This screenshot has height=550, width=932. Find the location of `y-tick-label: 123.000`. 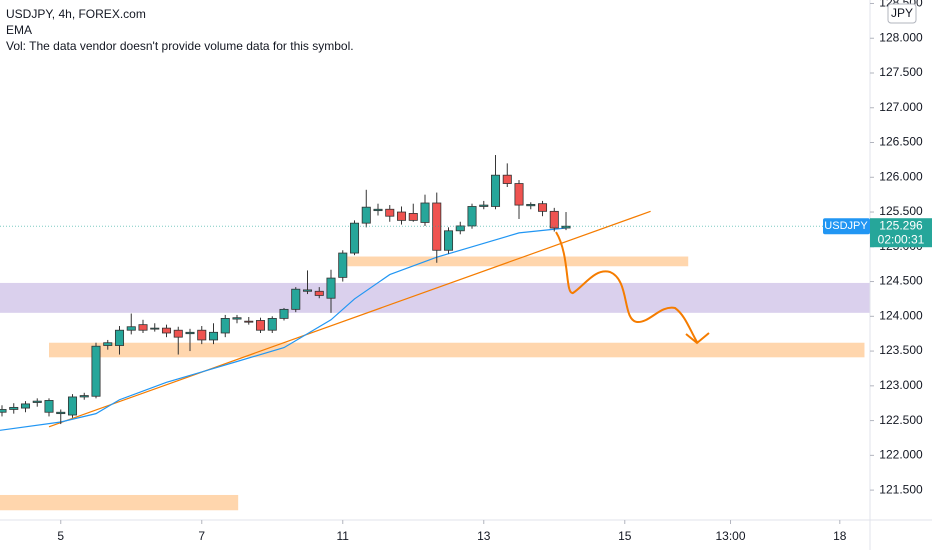

y-tick-label: 123.000 is located at coordinates (901, 385).